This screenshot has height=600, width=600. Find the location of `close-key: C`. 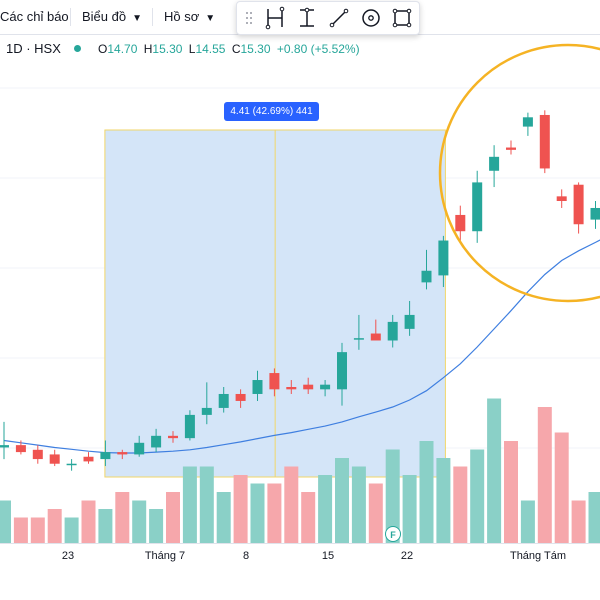

close-key: C is located at coordinates (236, 49).